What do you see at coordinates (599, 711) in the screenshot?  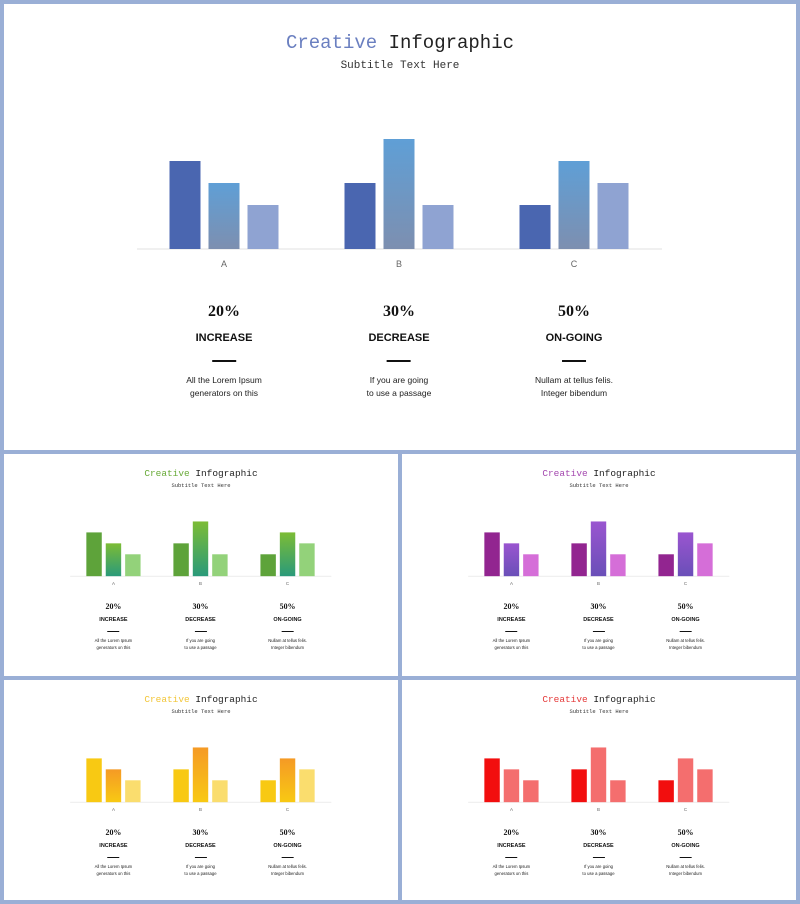 I see `slide-subtitle: Subtitle Text Here` at bounding box center [599, 711].